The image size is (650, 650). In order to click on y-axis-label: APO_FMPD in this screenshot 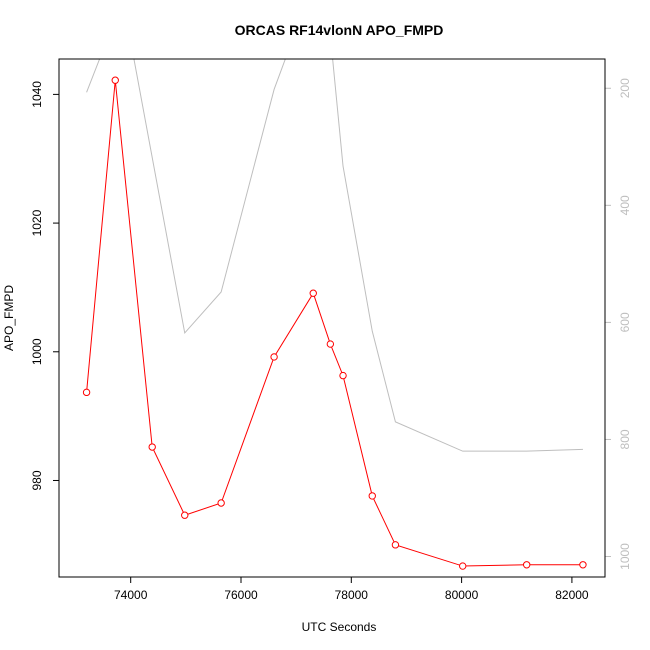, I will do `click(9, 318)`.